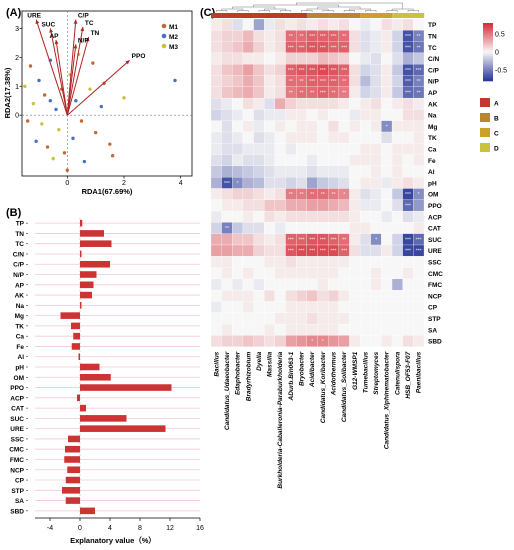 This screenshot has height=550, width=514. What do you see at coordinates (501, 71) in the screenshot?
I see `colorbar-tick-label: -0.5` at bounding box center [501, 71].